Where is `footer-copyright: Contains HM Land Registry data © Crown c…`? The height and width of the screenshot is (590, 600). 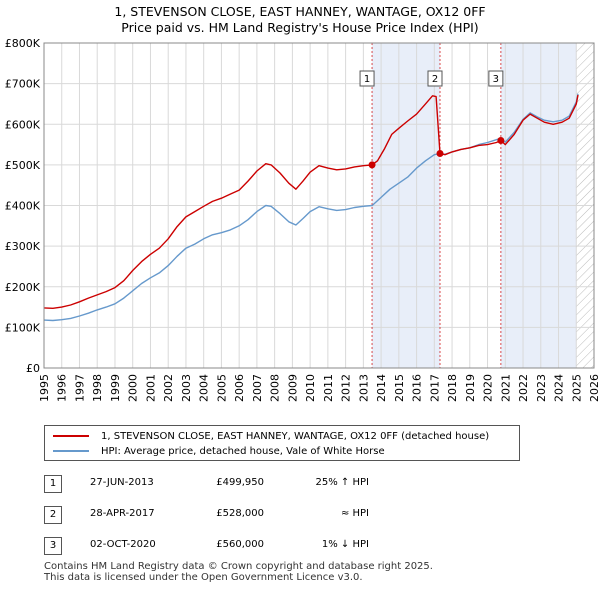 footer-copyright: Contains HM Land Registry data © Crown c… is located at coordinates (238, 566).